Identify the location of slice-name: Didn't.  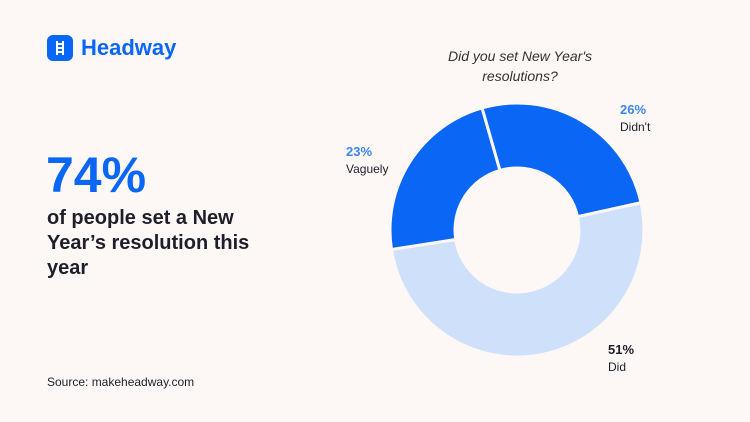
(635, 127).